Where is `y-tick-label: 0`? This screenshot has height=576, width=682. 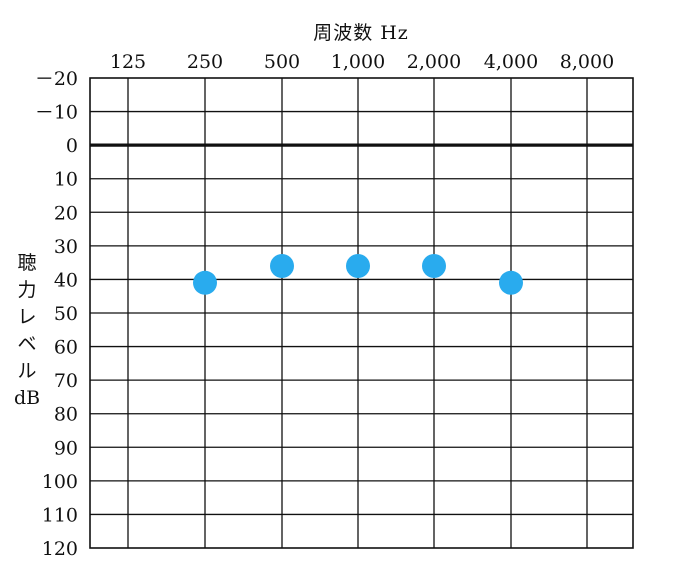
y-tick-label: 0 is located at coordinates (72, 146).